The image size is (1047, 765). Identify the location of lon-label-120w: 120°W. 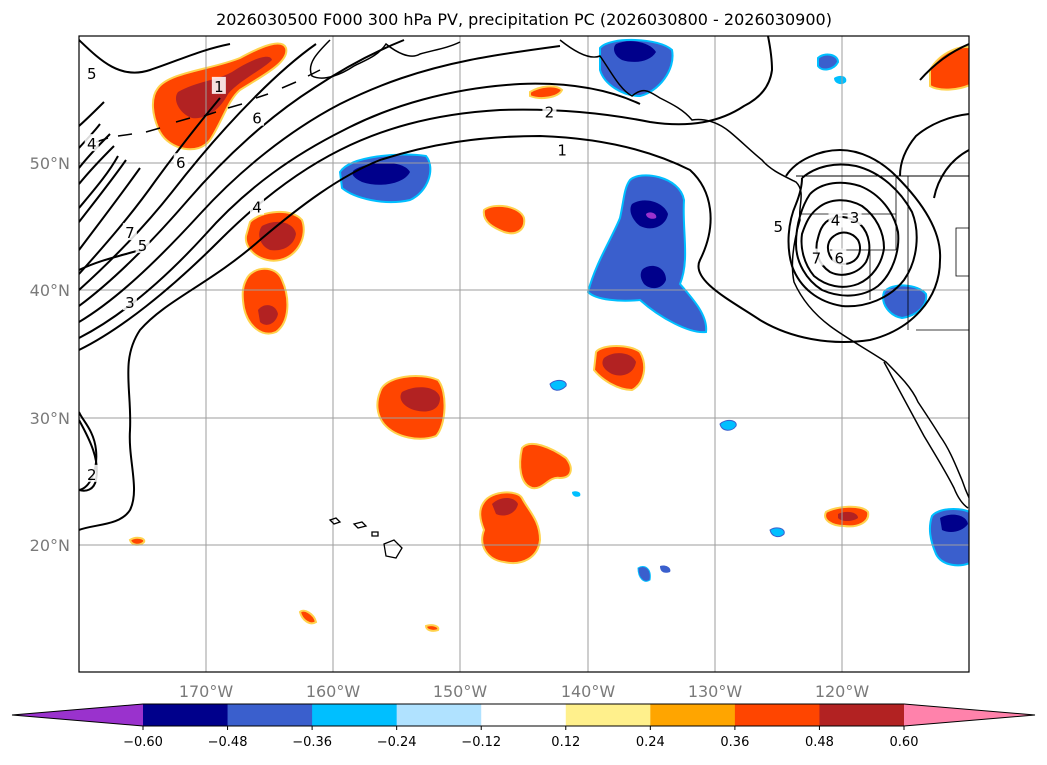
(842, 691).